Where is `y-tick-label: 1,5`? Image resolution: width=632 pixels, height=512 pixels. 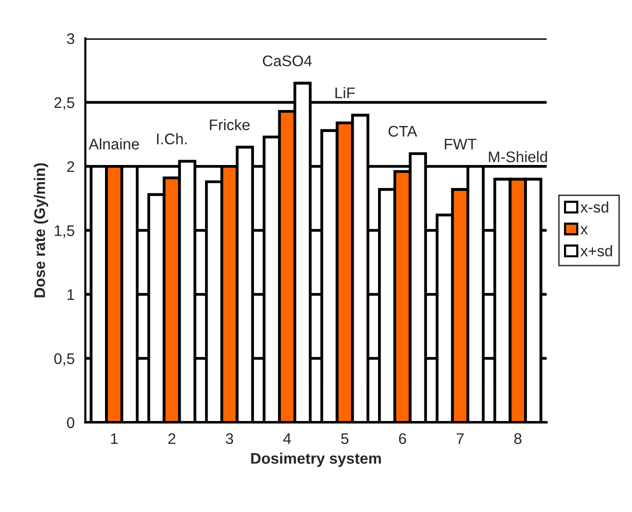
y-tick-label: 1,5 is located at coordinates (64, 231).